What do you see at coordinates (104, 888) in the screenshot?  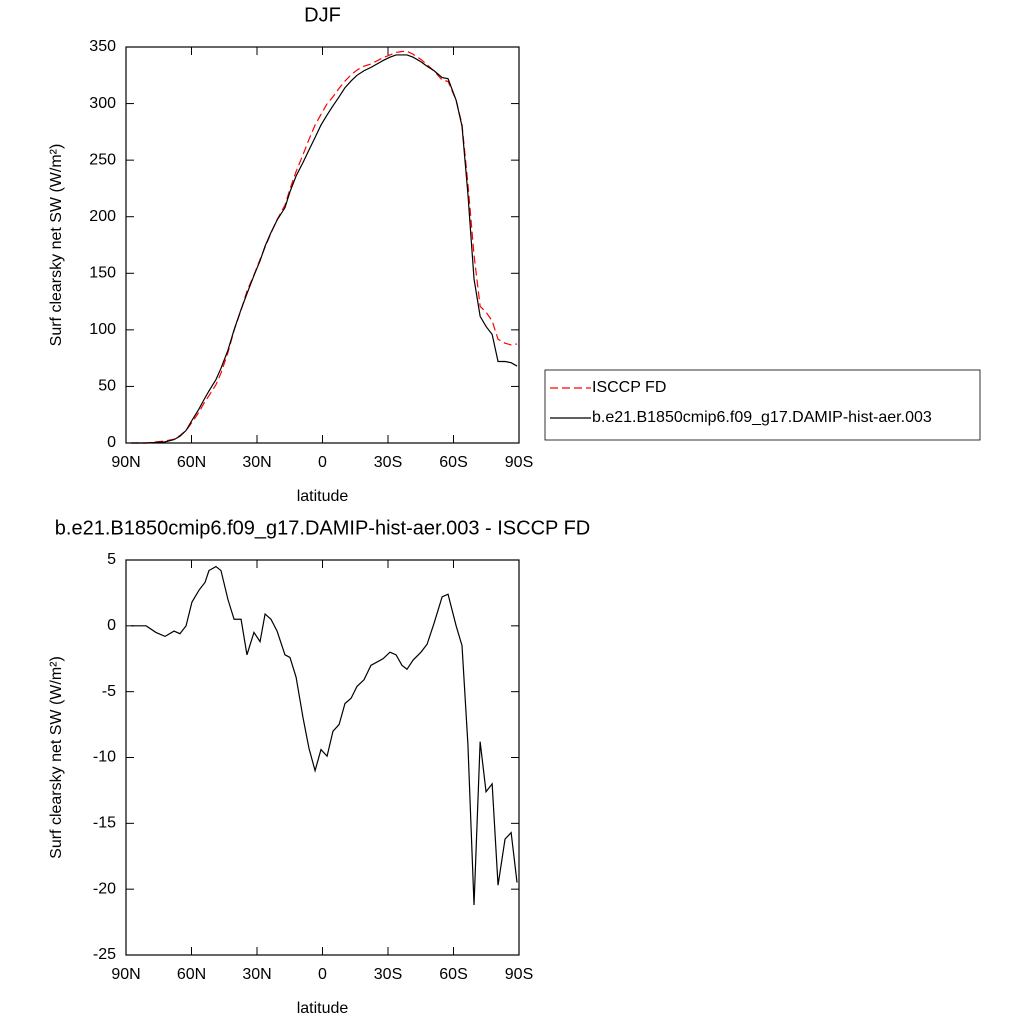 I see `y-tick-label: -20` at bounding box center [104, 888].